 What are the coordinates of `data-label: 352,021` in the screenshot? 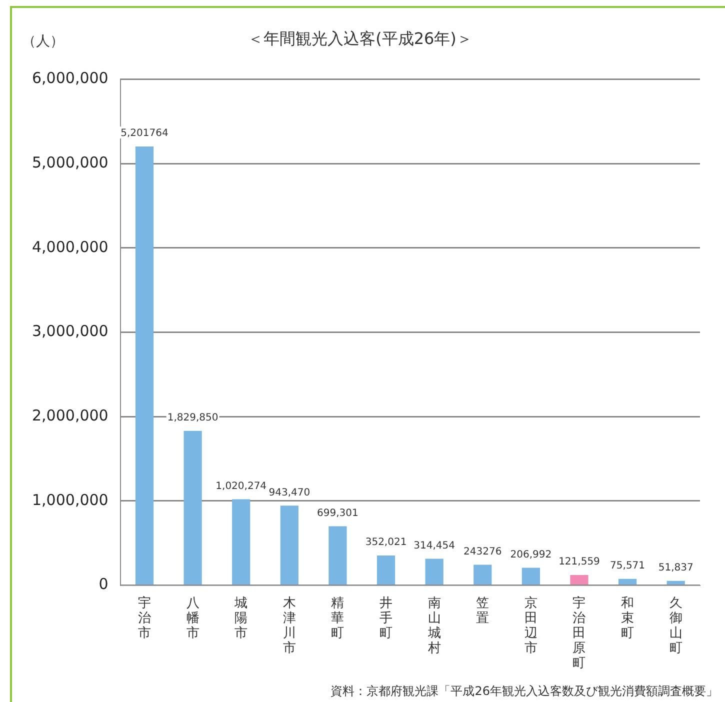 It's located at (386, 542).